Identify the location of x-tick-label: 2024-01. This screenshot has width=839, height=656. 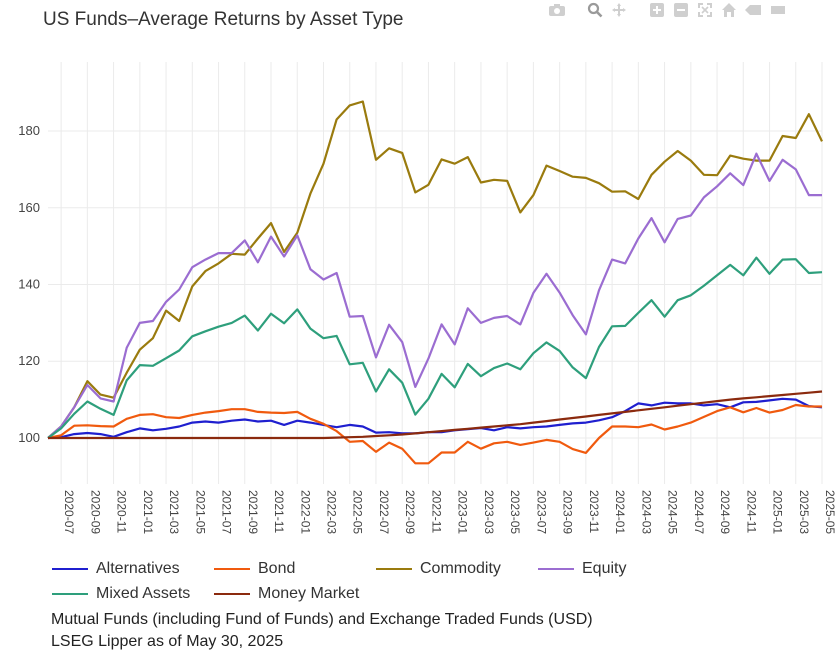
(620, 512).